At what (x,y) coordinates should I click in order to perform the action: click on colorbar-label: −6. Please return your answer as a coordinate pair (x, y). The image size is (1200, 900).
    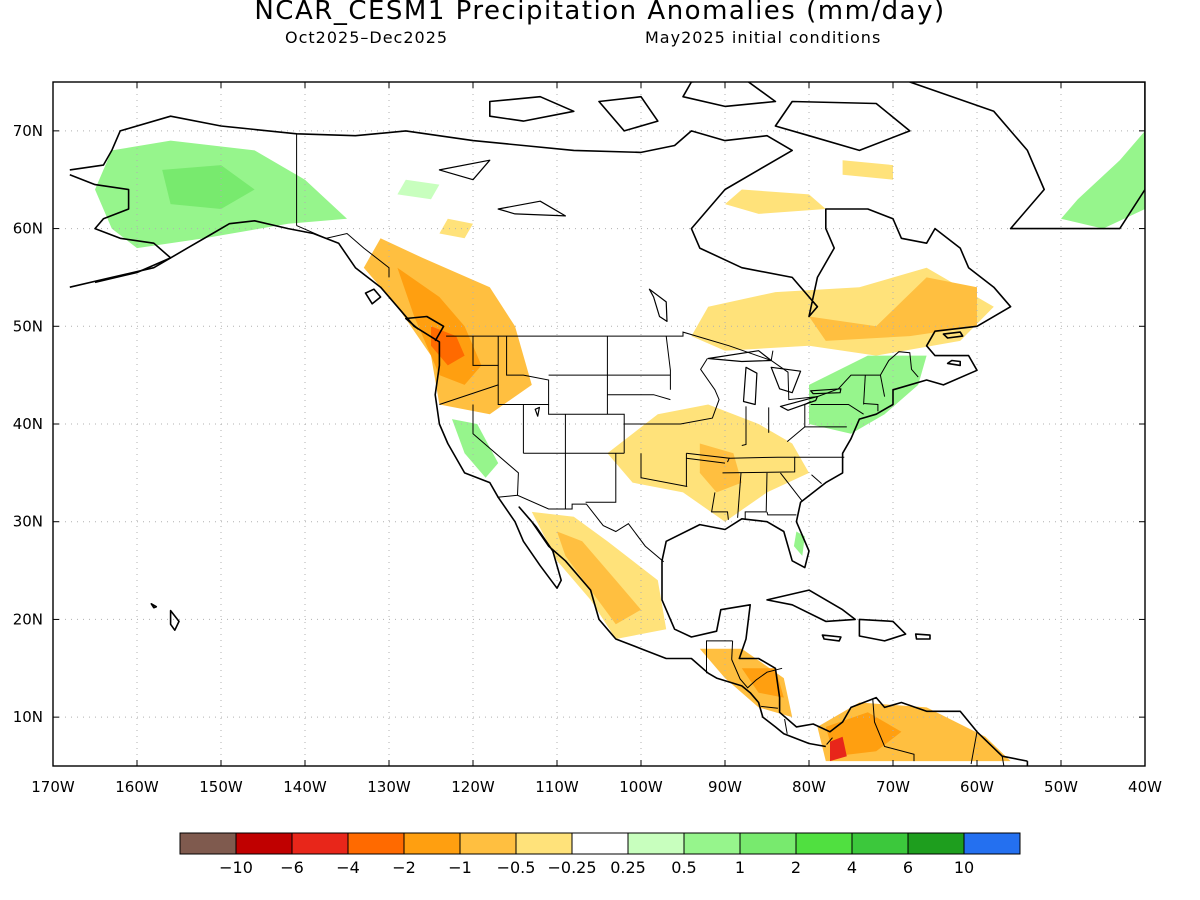
    Looking at the image, I should click on (292, 867).